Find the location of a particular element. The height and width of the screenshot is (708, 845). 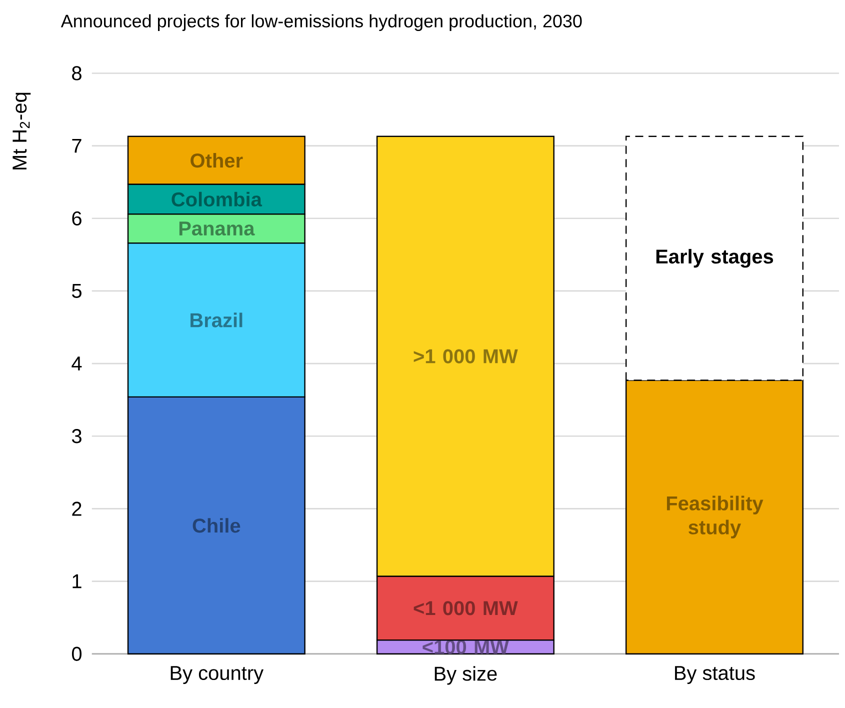

x-tick-label: By size is located at coordinates (465, 675).